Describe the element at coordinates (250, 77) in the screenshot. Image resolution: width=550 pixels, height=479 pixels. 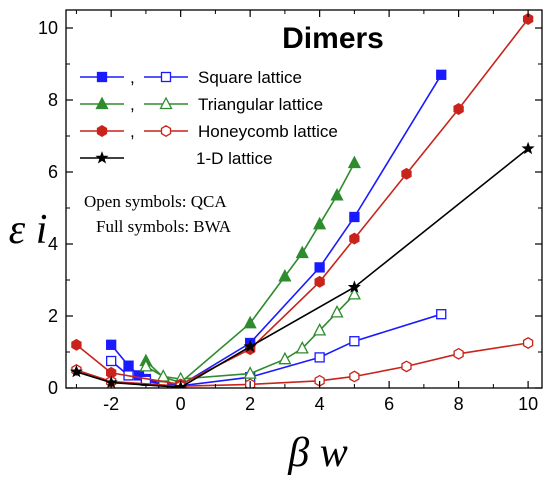
I see `legend-label: Square lattice` at that location.